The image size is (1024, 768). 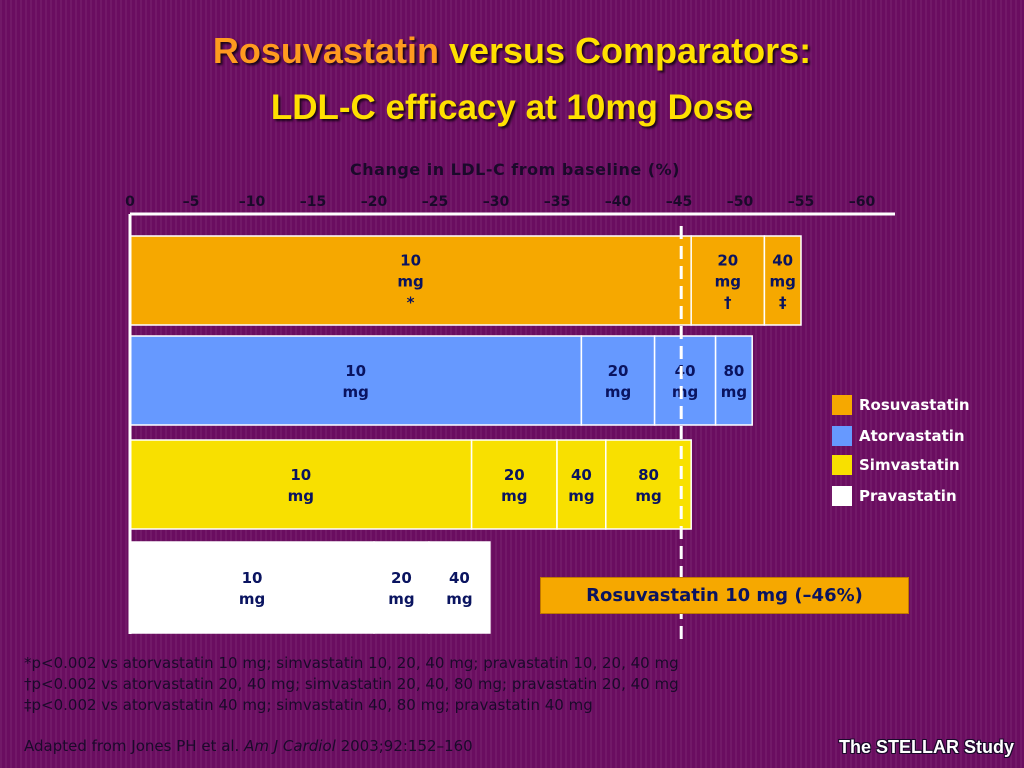 What do you see at coordinates (325, 50) in the screenshot?
I see `slide-title-highlight: Rosuvastatin` at bounding box center [325, 50].